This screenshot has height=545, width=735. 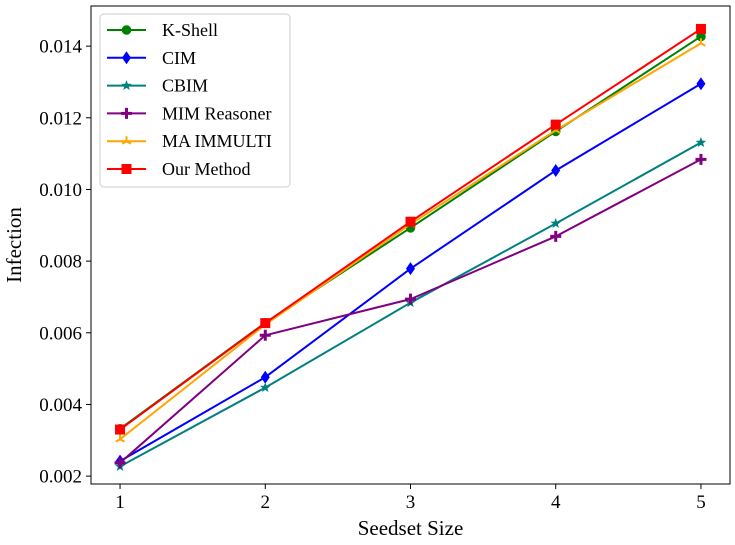 I want to click on y-tick-label: 0.004, so click(x=60, y=405).